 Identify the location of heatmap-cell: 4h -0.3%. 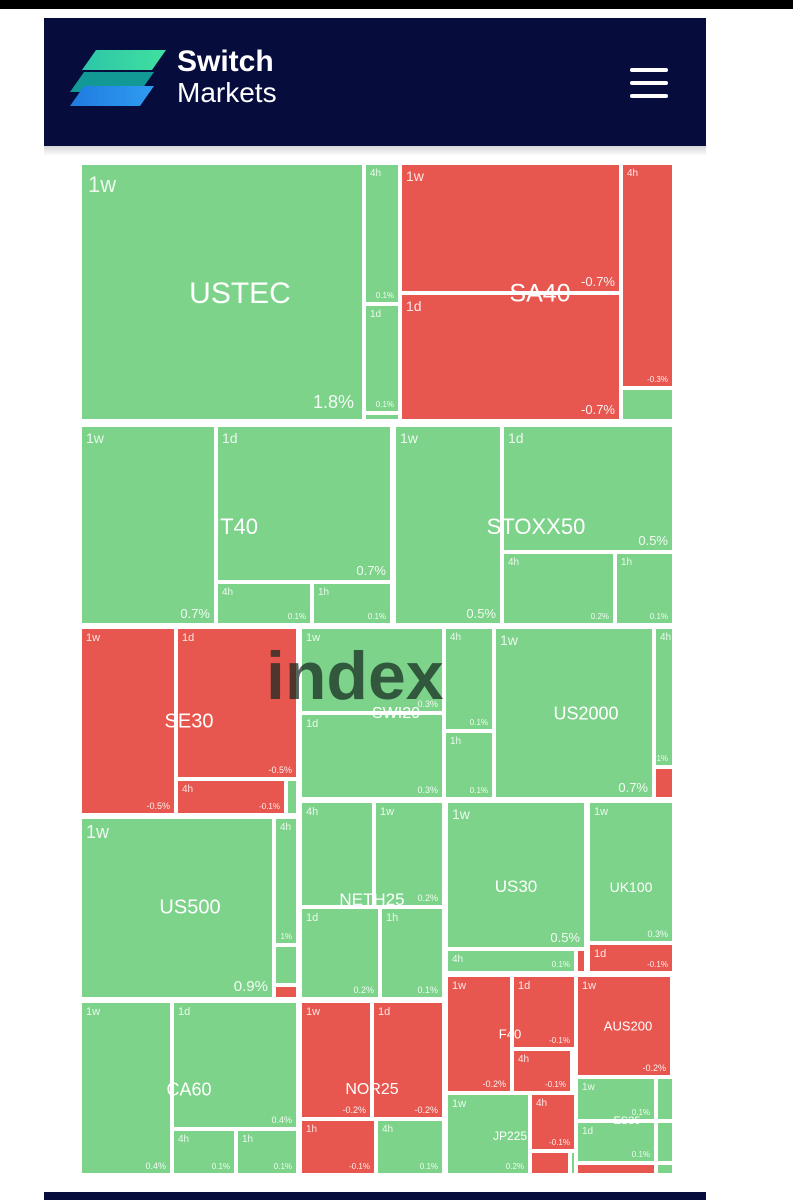
(647, 275).